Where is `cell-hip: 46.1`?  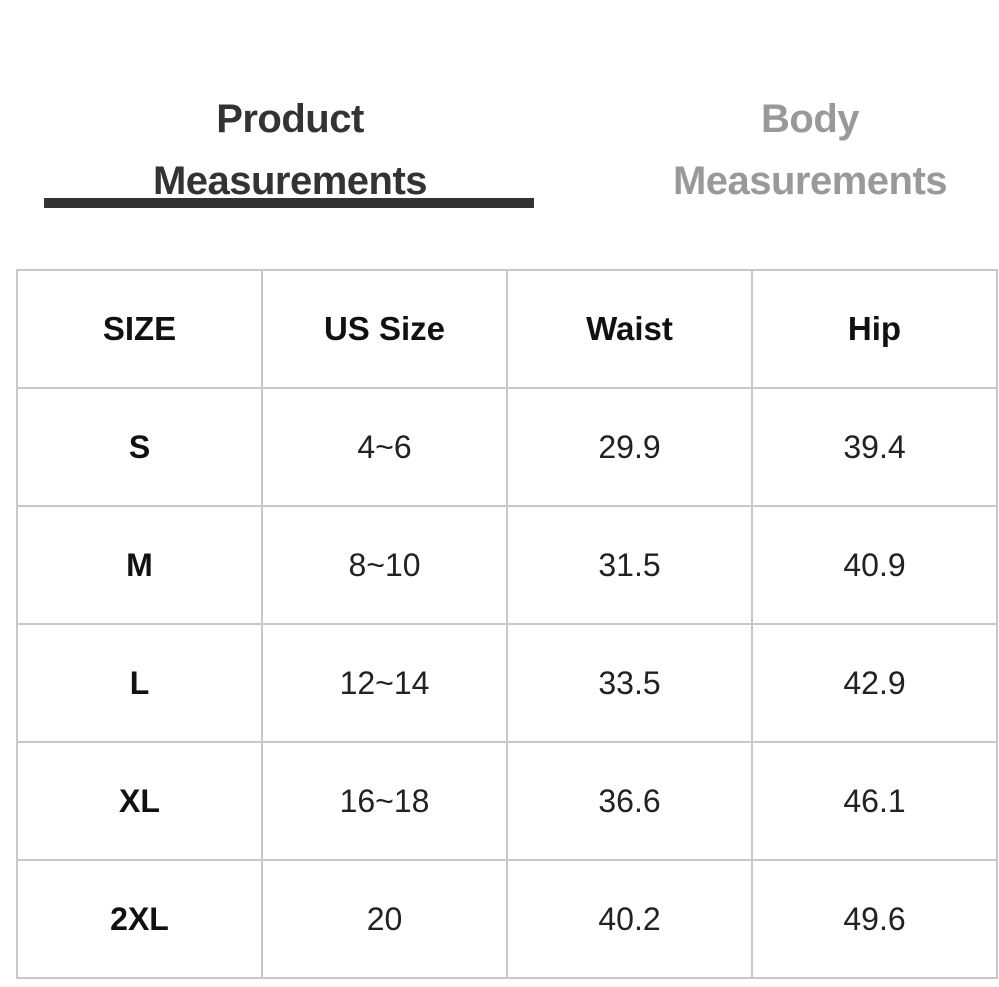 cell-hip: 46.1 is located at coordinates (874, 801).